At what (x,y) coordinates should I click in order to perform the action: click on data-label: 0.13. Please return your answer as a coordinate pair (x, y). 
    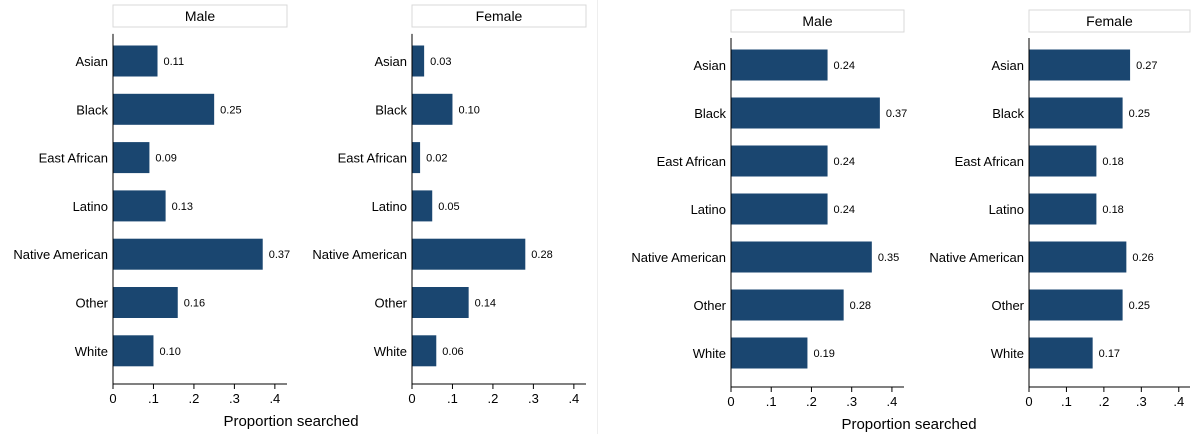
    Looking at the image, I should click on (182, 207).